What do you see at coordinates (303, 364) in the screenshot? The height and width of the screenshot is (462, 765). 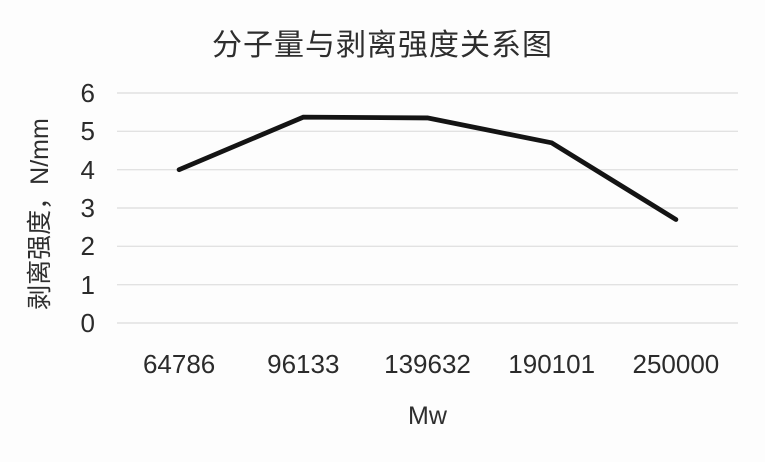 I see `x-tick-label: 96133` at bounding box center [303, 364].